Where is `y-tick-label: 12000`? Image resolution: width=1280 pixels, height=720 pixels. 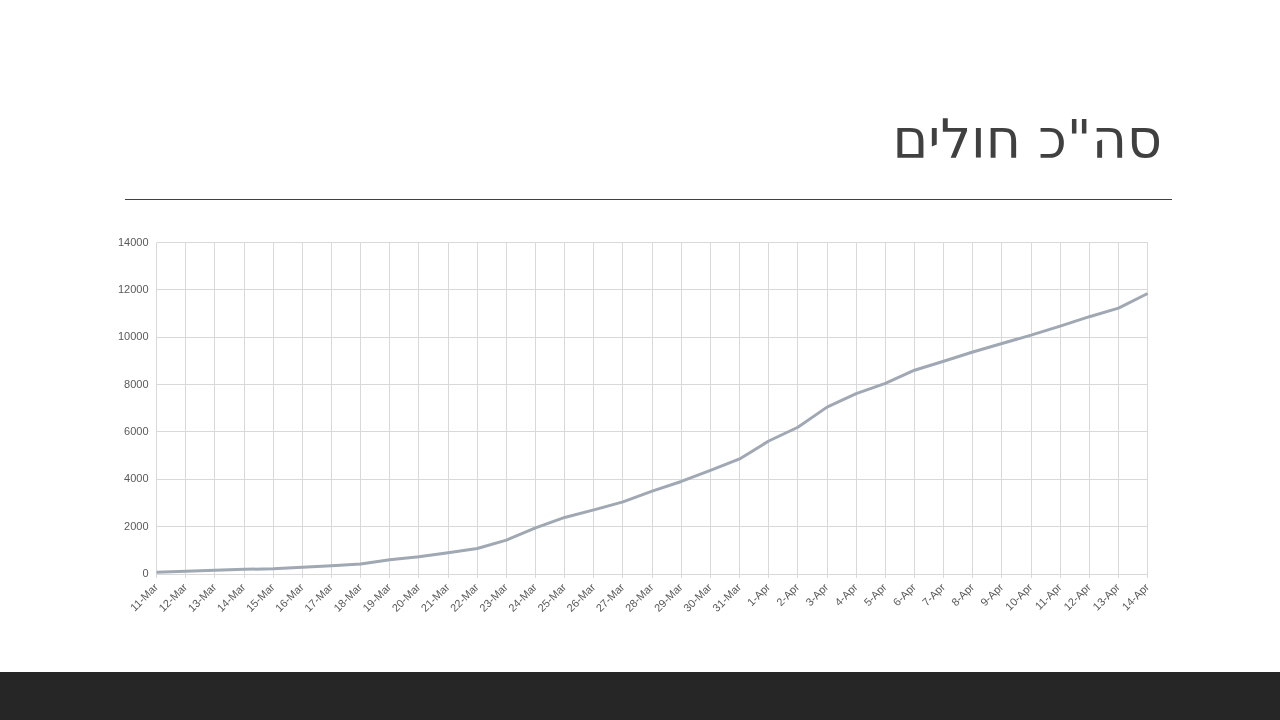
y-tick-label: 12000 is located at coordinates (133, 288).